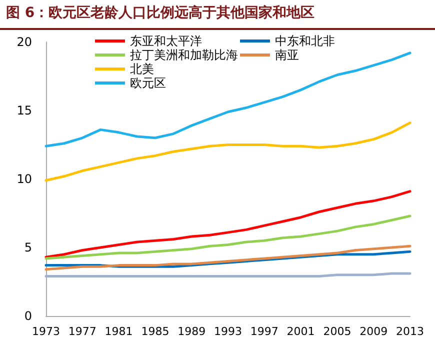 The image size is (435, 349). Describe the element at coordinates (305, 41) in the screenshot. I see `legend-label: 中东和北非` at that location.